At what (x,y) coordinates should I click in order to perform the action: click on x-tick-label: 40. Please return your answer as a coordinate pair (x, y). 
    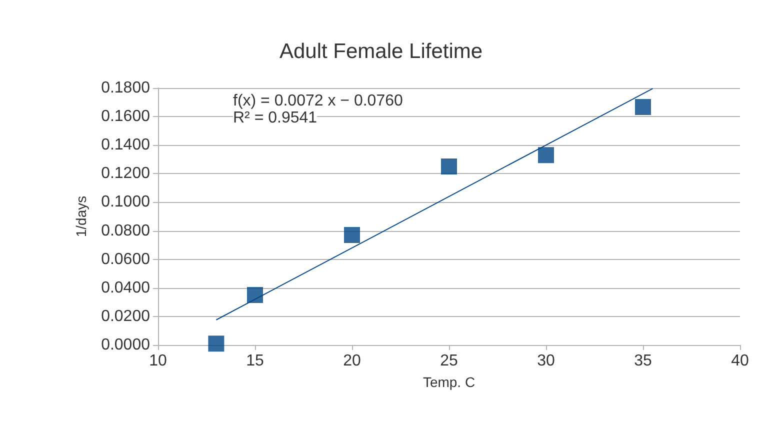
    Looking at the image, I should click on (740, 361).